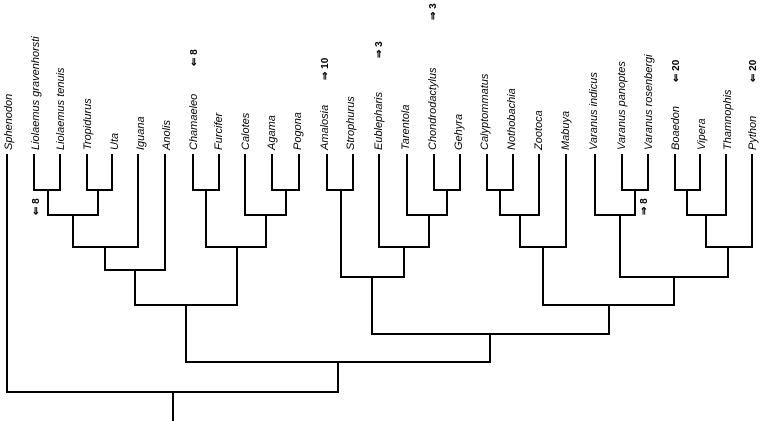 The image size is (760, 421). I want to click on annotation-varanus: ⇒ 8, so click(644, 206).